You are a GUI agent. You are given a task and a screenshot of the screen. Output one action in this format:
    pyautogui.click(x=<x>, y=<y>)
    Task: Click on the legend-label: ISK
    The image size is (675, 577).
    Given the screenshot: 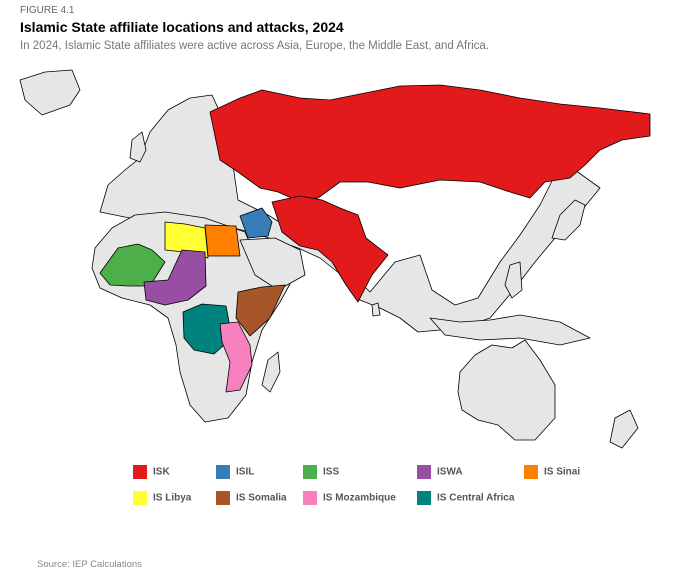 What is the action you would take?
    pyautogui.click(x=161, y=472)
    